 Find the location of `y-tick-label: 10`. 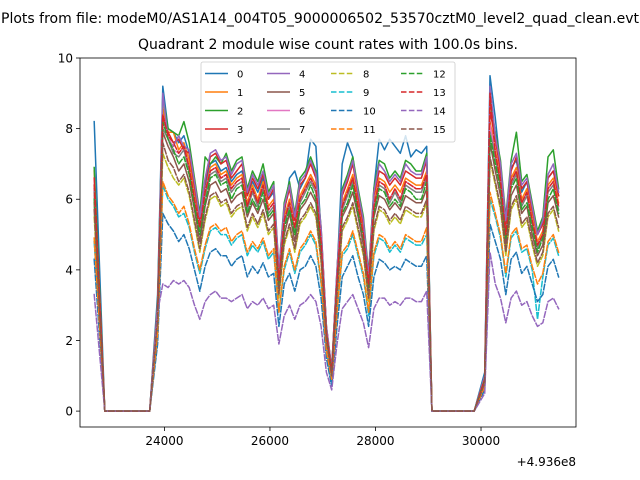

y-tick-label: 10 is located at coordinates (65, 59).